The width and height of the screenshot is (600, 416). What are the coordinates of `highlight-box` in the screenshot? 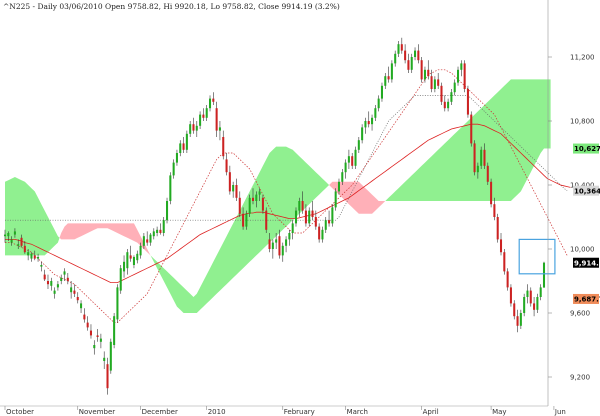 It's located at (537, 256).